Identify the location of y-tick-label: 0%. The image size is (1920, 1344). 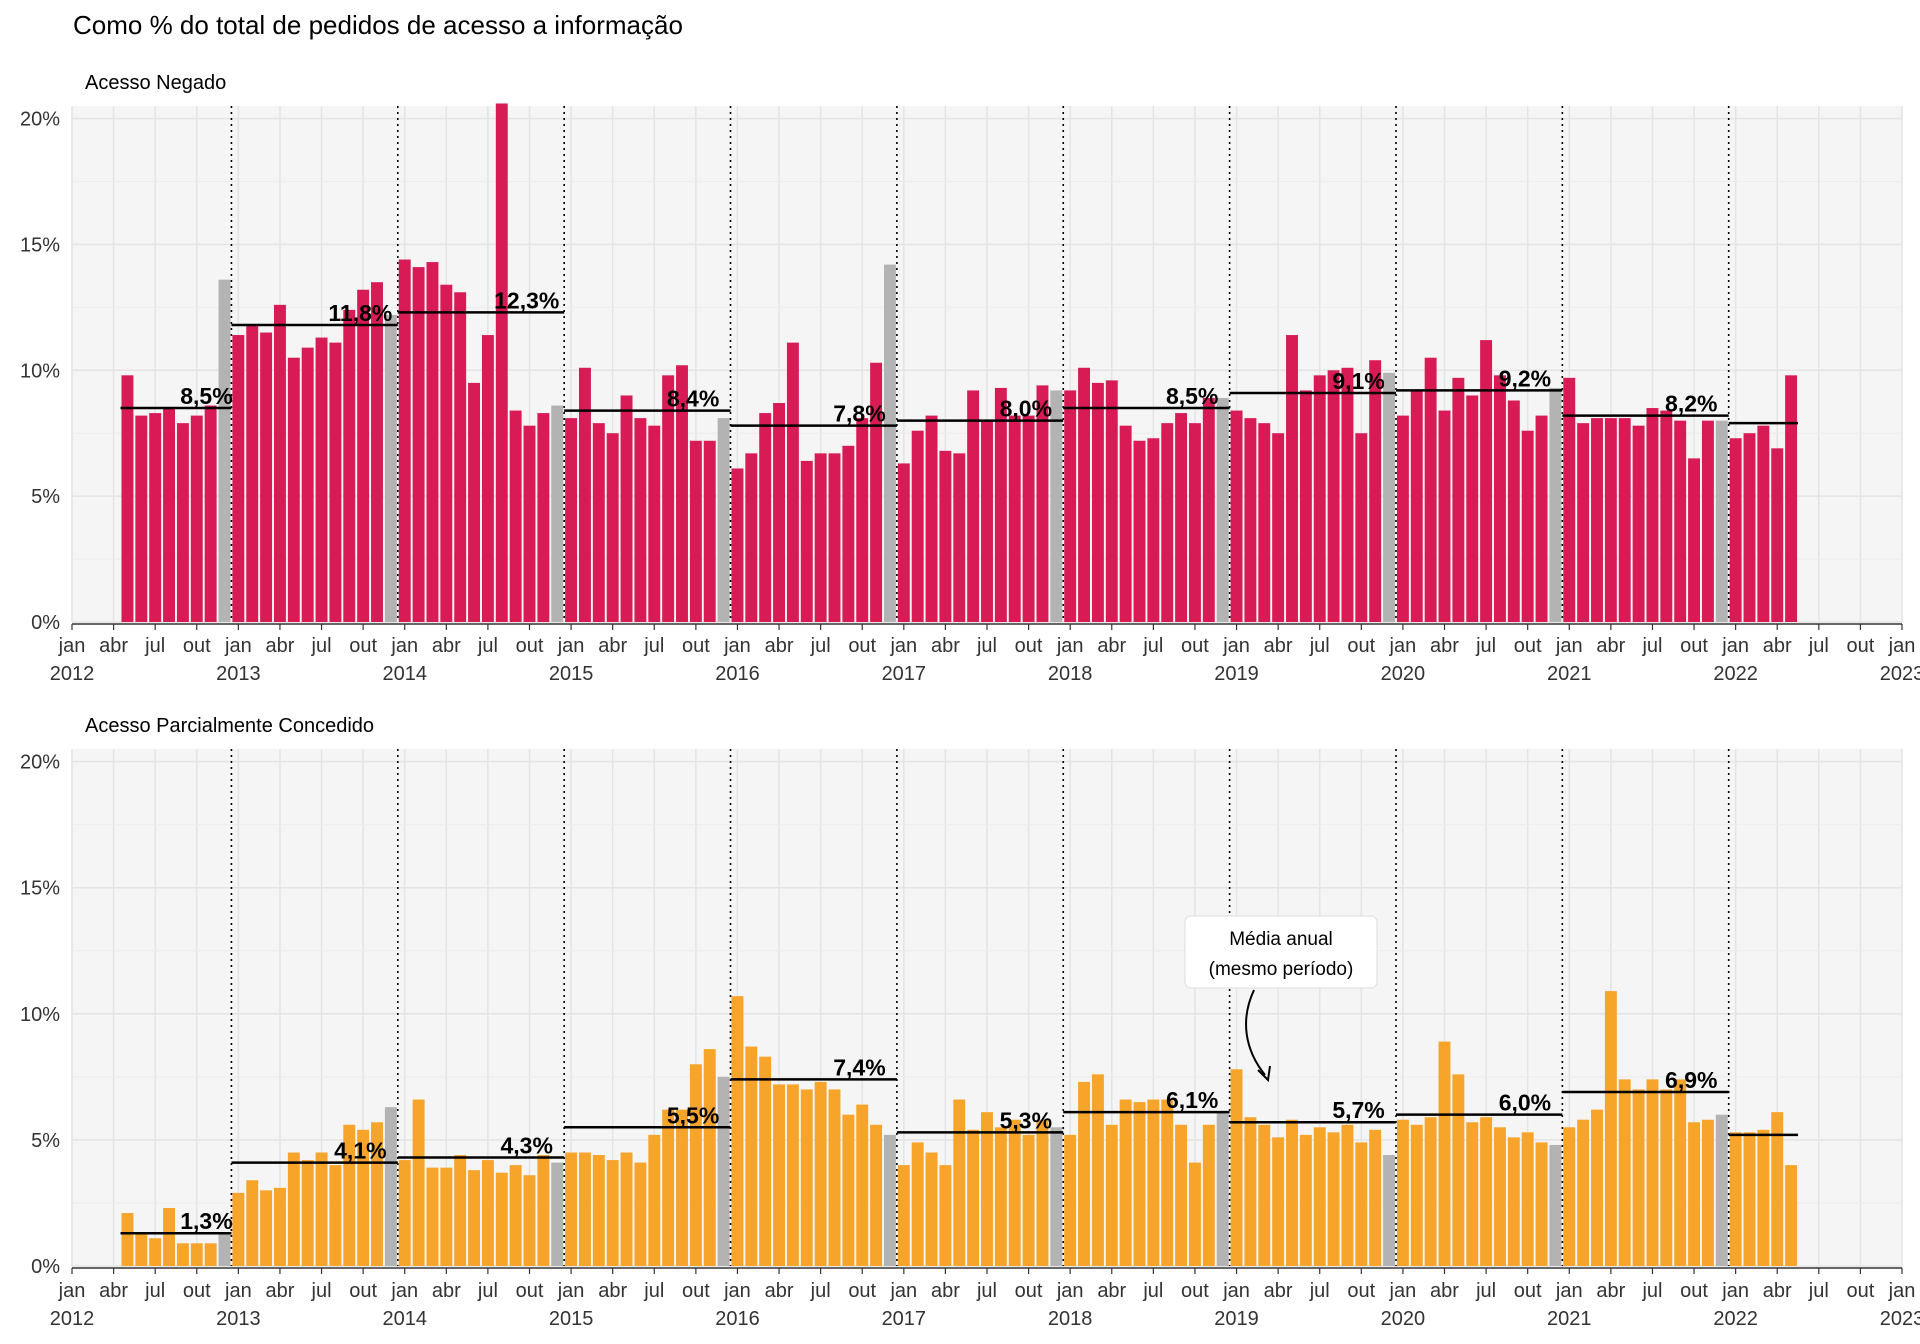
(45, 1267).